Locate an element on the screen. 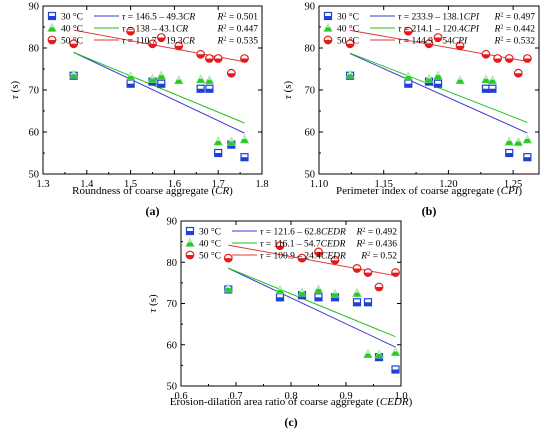 The image size is (550, 432). x-tick-label: 1.6 is located at coordinates (174, 184).